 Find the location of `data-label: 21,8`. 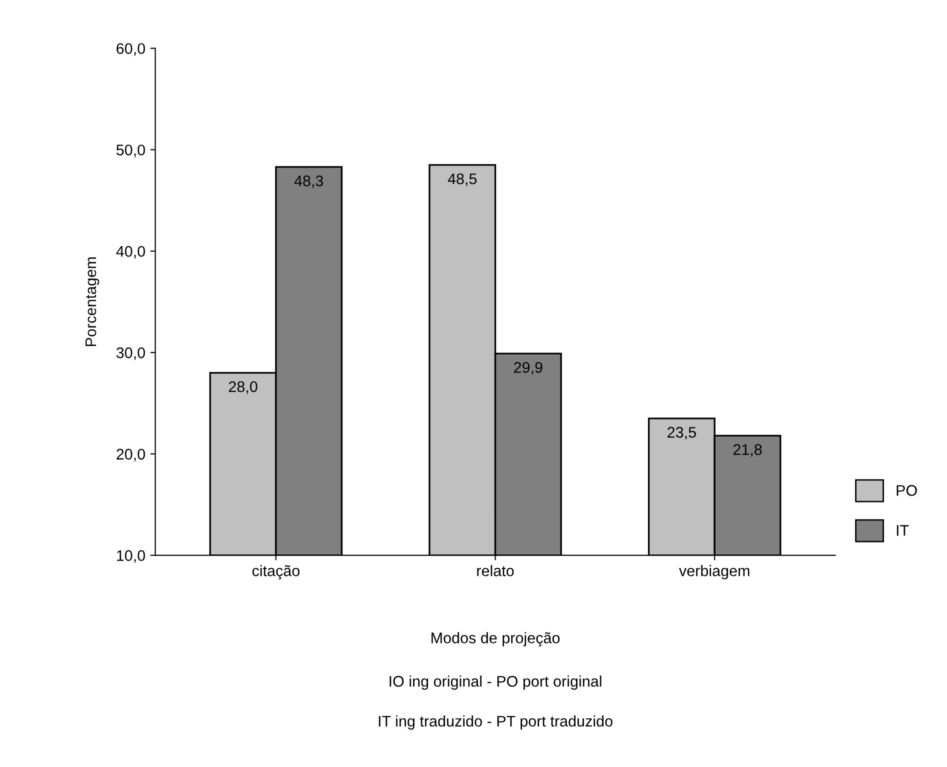

data-label: 21,8 is located at coordinates (747, 450).